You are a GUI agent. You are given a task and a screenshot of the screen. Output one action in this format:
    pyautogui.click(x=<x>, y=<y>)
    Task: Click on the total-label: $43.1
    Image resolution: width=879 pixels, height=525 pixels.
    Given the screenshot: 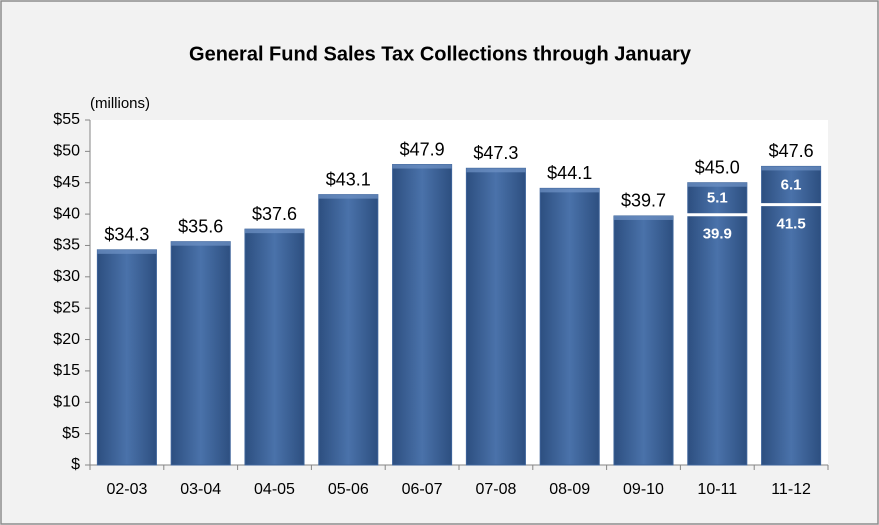 What is the action you would take?
    pyautogui.click(x=348, y=179)
    